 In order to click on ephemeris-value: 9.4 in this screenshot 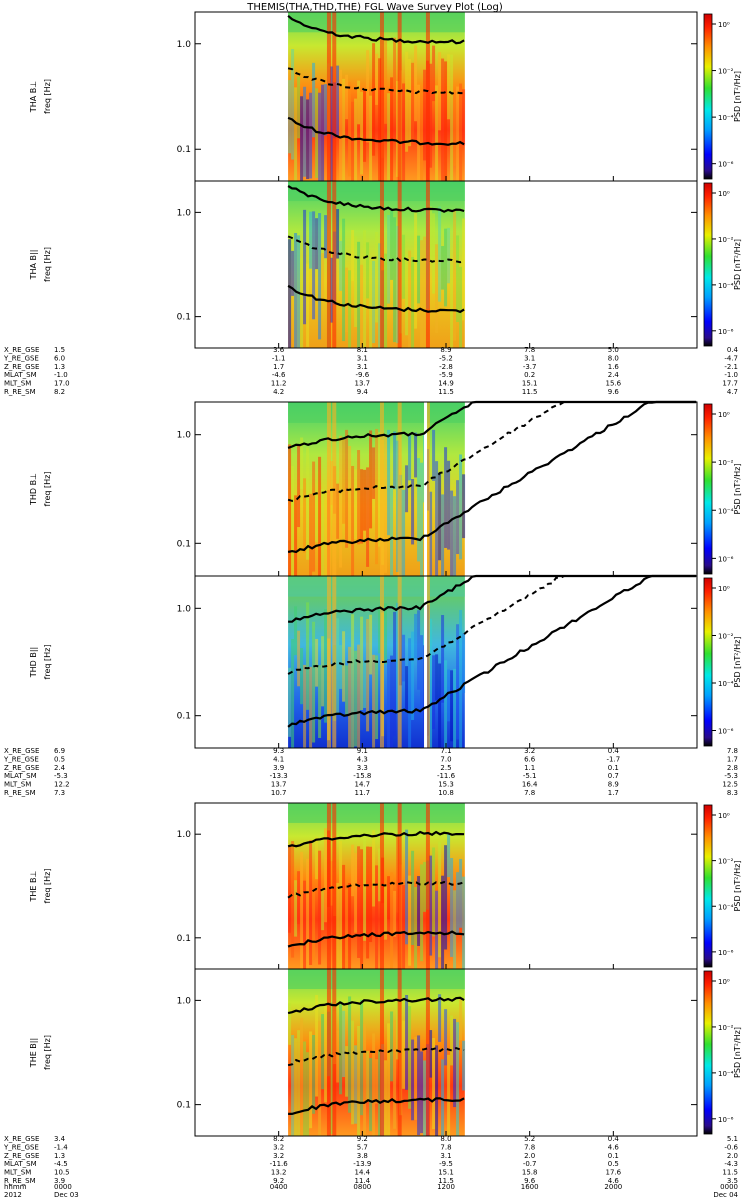, I will do `click(363, 392)`.